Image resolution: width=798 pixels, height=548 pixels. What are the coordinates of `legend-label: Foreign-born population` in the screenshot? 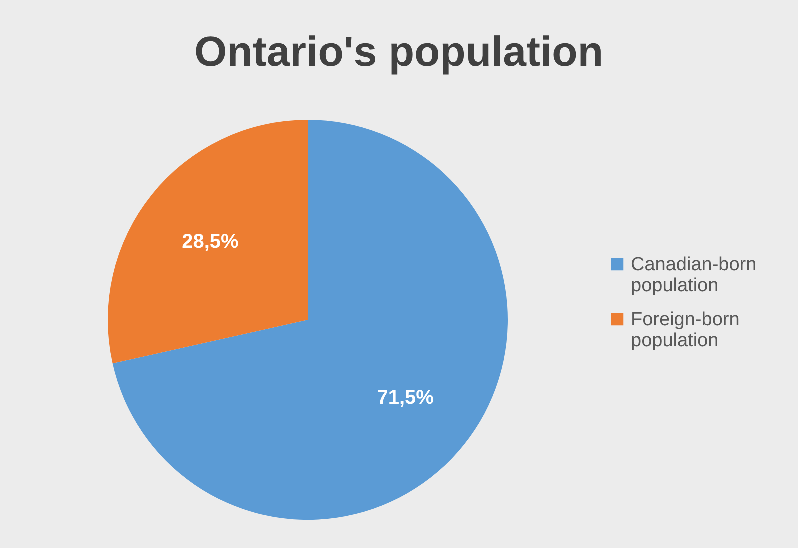 It's located at (685, 331).